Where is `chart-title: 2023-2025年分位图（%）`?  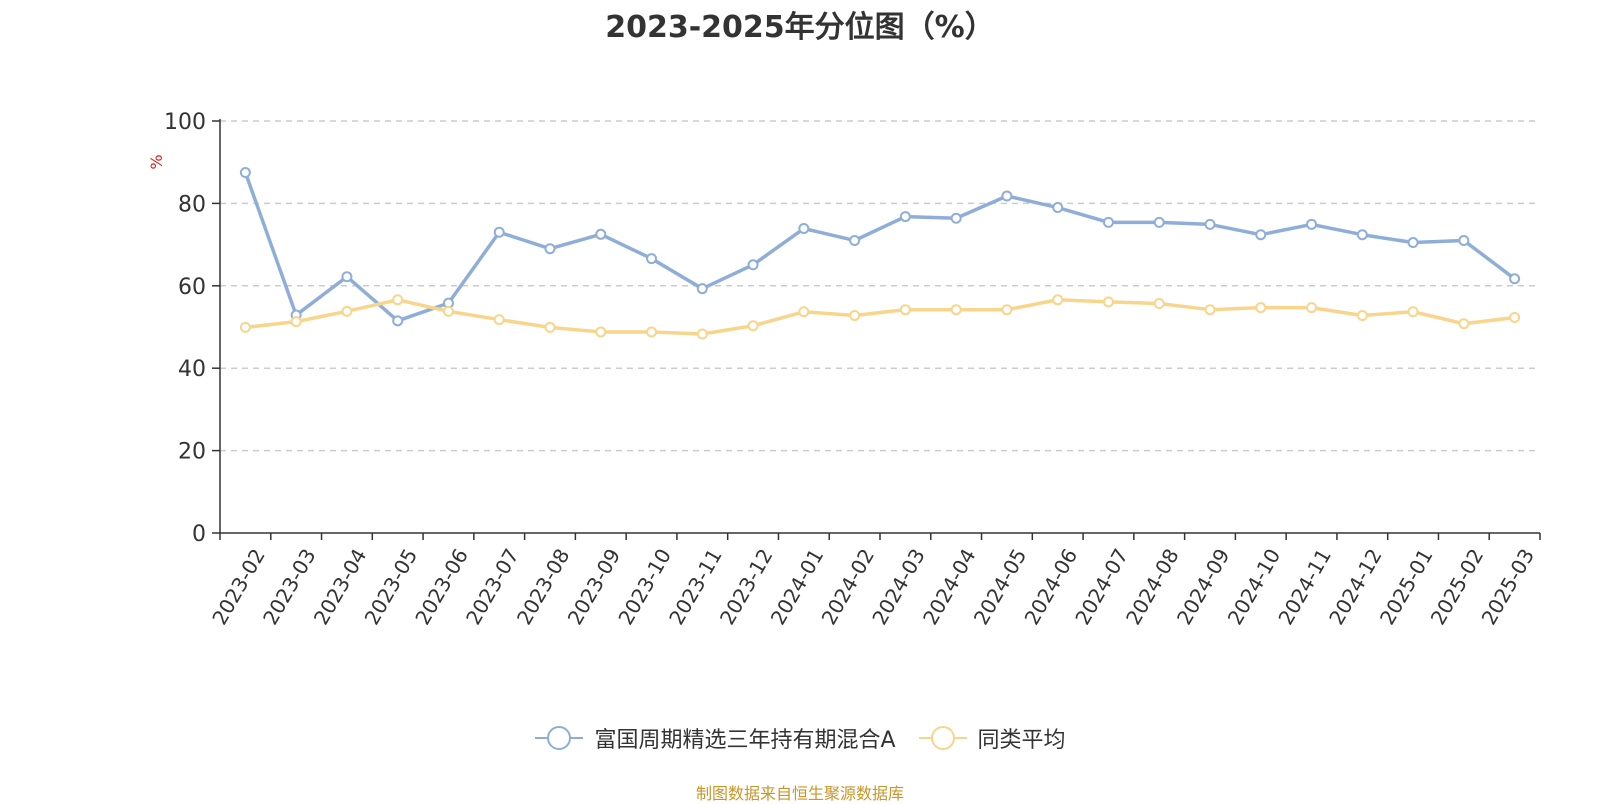 chart-title: 2023-2025年分位图（%） is located at coordinates (800, 27).